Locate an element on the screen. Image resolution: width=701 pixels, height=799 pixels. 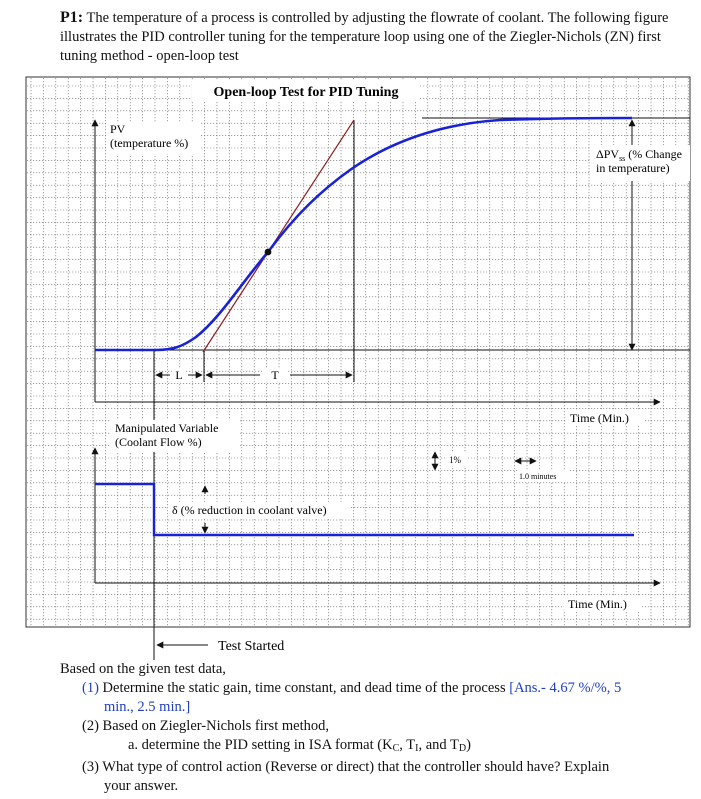
pv-label: PV is located at coordinates (118, 129).